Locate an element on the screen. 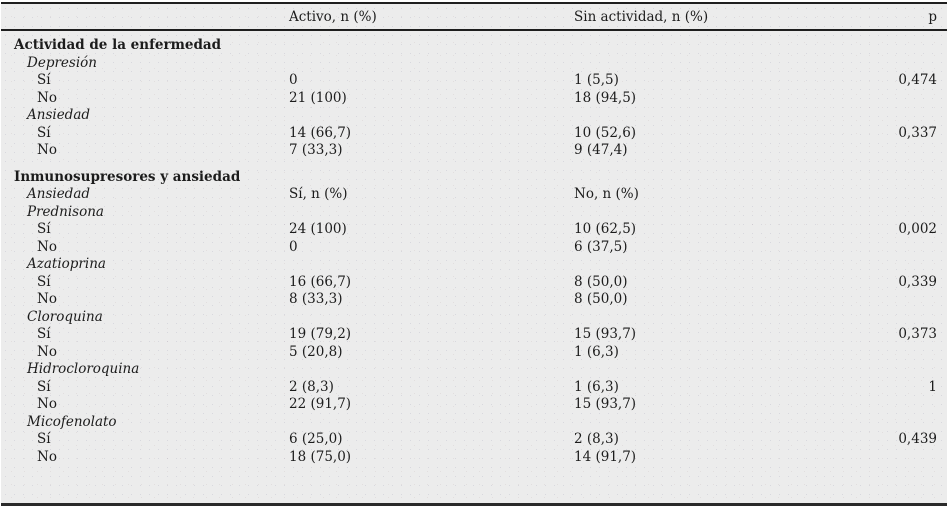  cell-activo: 7 (33,3) is located at coordinates (316, 150).